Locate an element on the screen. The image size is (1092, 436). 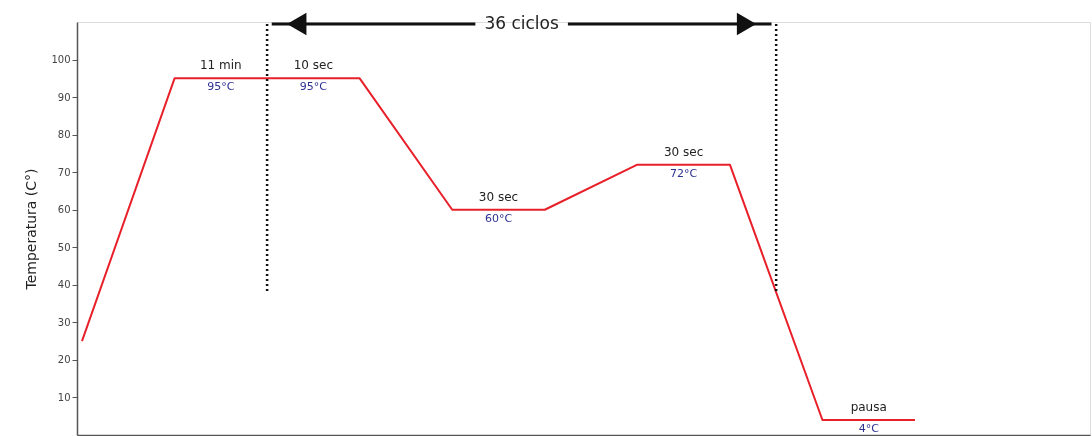
y-tick-label: 90 is located at coordinates (64, 97).